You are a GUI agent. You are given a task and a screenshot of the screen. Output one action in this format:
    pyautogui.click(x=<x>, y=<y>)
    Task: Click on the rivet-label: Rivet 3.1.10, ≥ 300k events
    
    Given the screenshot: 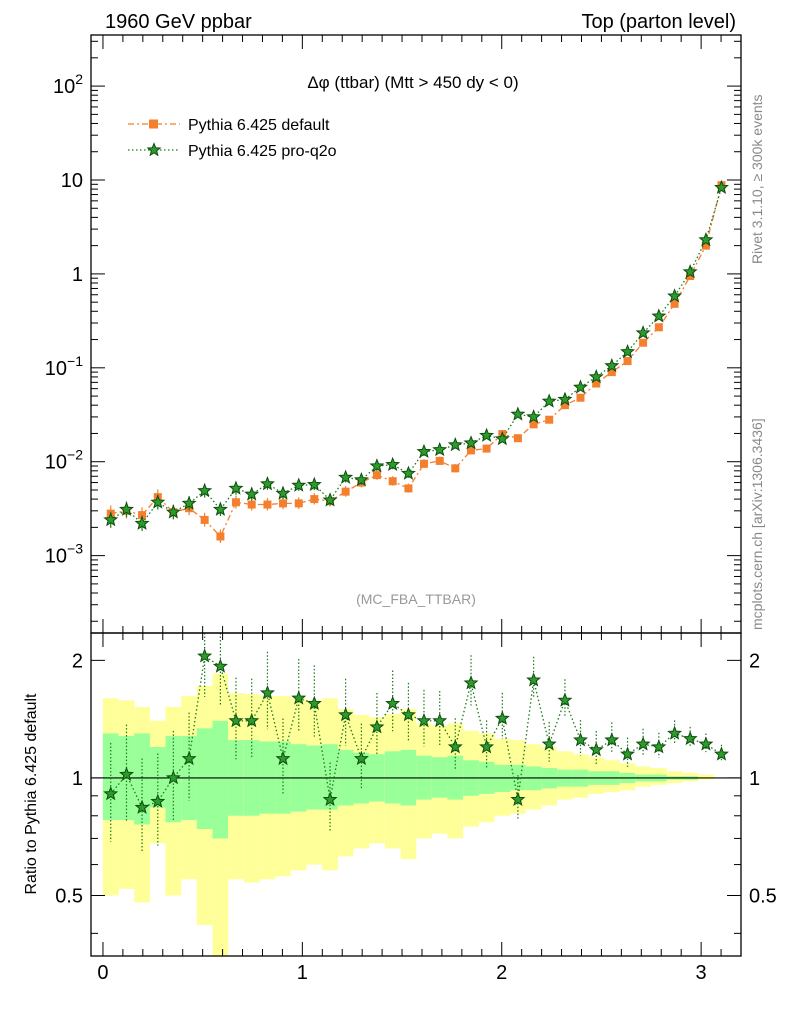 What is the action you would take?
    pyautogui.click(x=757, y=179)
    